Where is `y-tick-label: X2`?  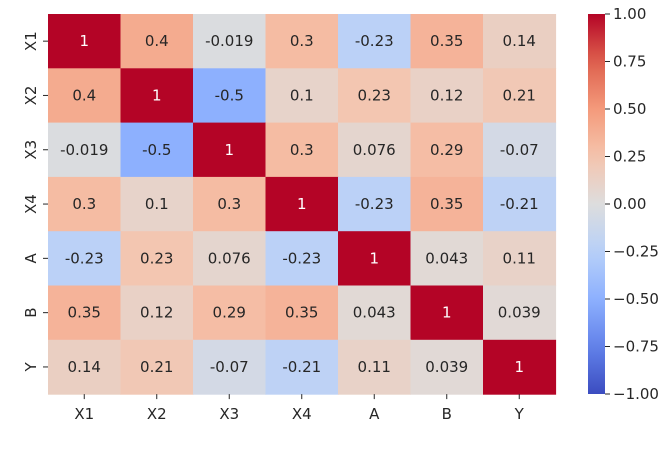
y-tick-label: X2 is located at coordinates (31, 96).